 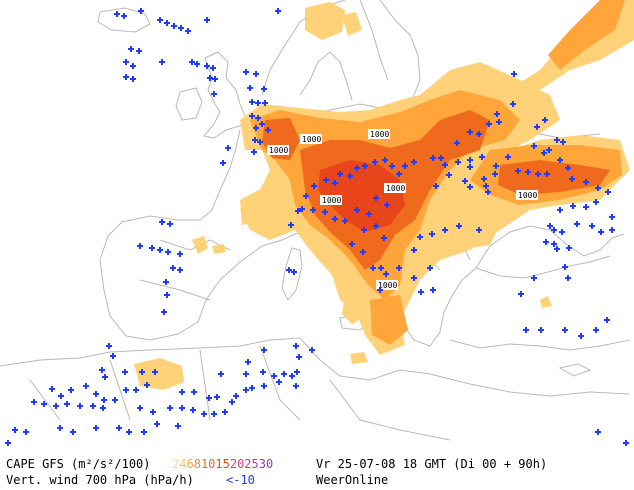 What do you see at coordinates (176, 464) in the screenshot?
I see `cape-scale-value: 2` at bounding box center [176, 464].